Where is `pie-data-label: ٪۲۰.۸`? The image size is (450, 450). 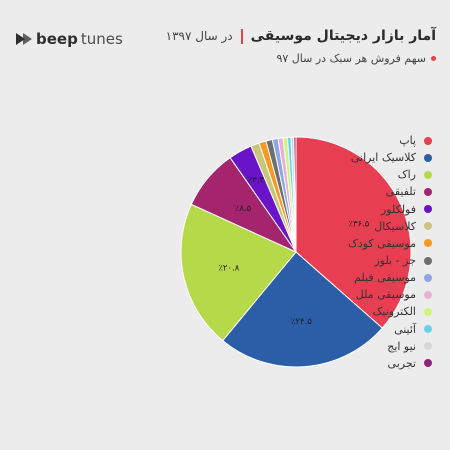 pie-data-label: ٪۲۰.۸ is located at coordinates (228, 269).